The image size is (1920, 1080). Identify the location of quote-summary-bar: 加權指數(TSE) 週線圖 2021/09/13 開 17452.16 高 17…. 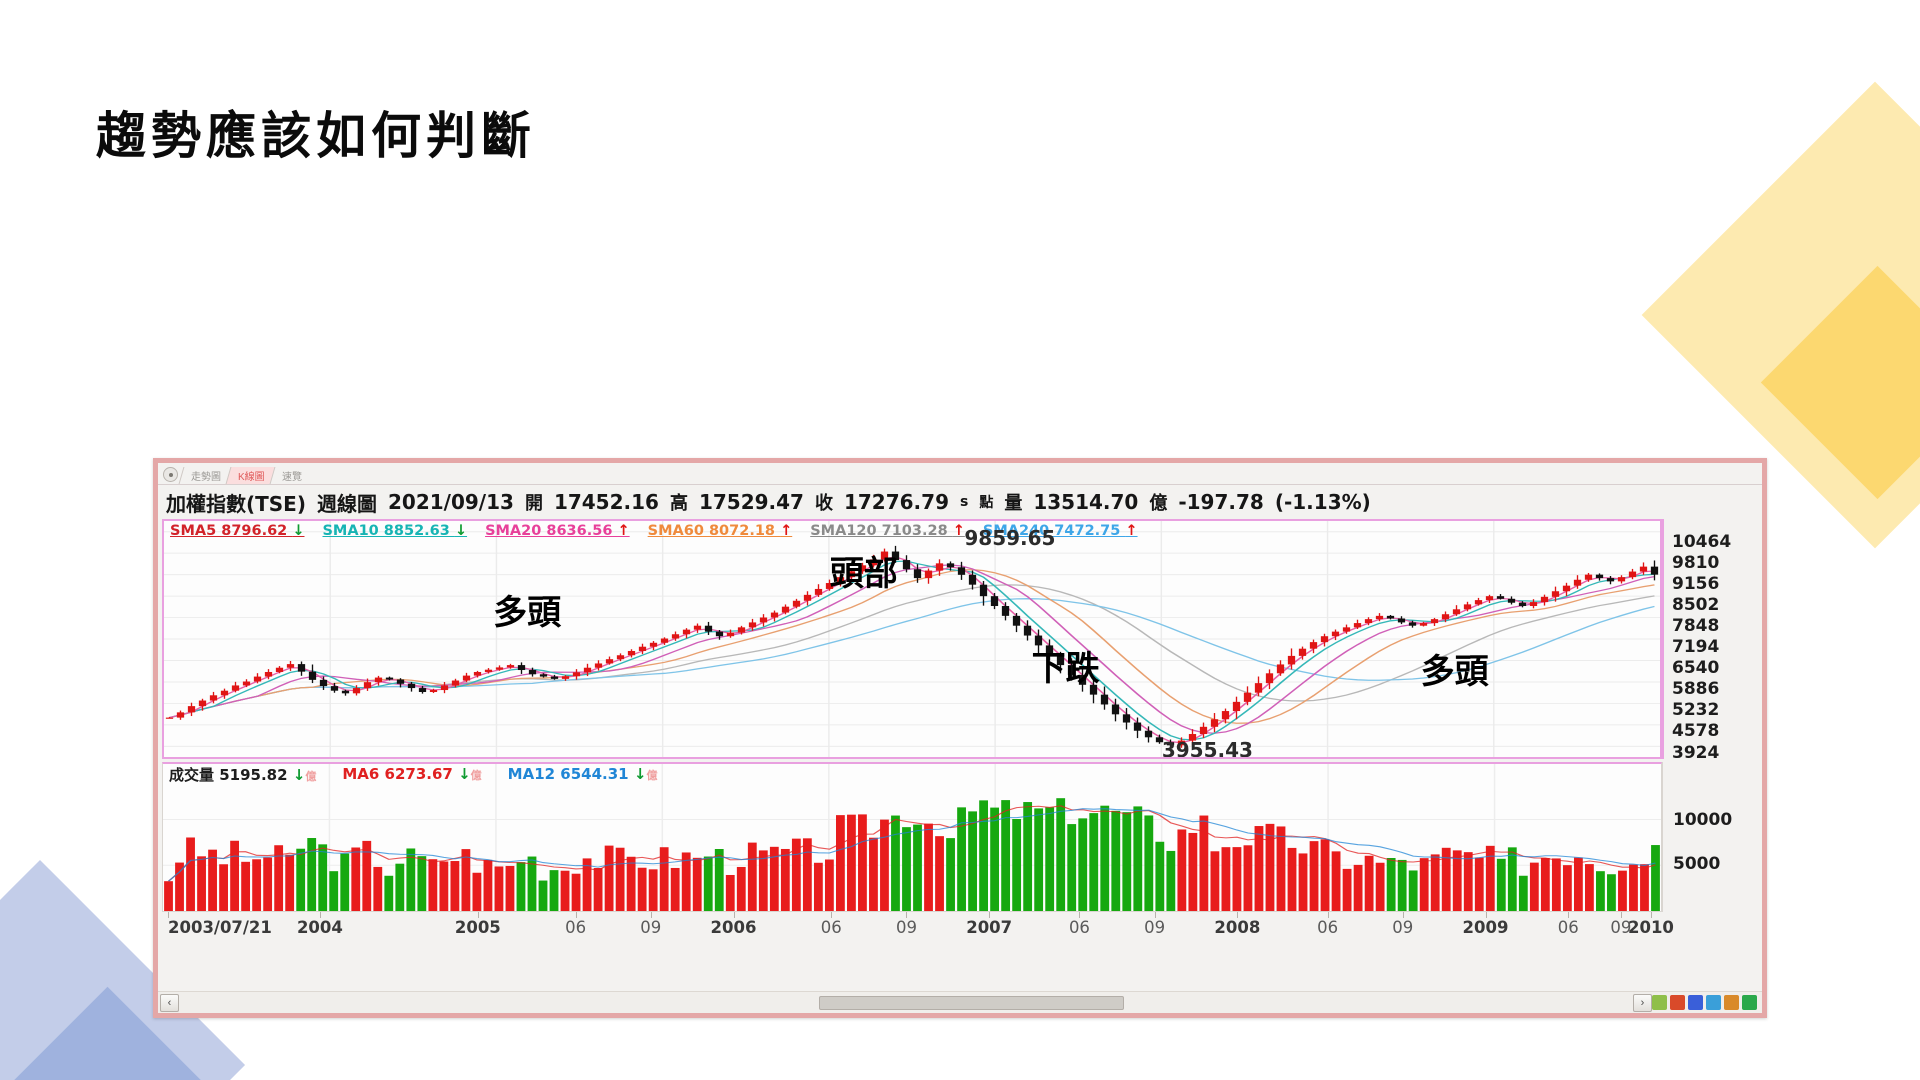
(960, 502).